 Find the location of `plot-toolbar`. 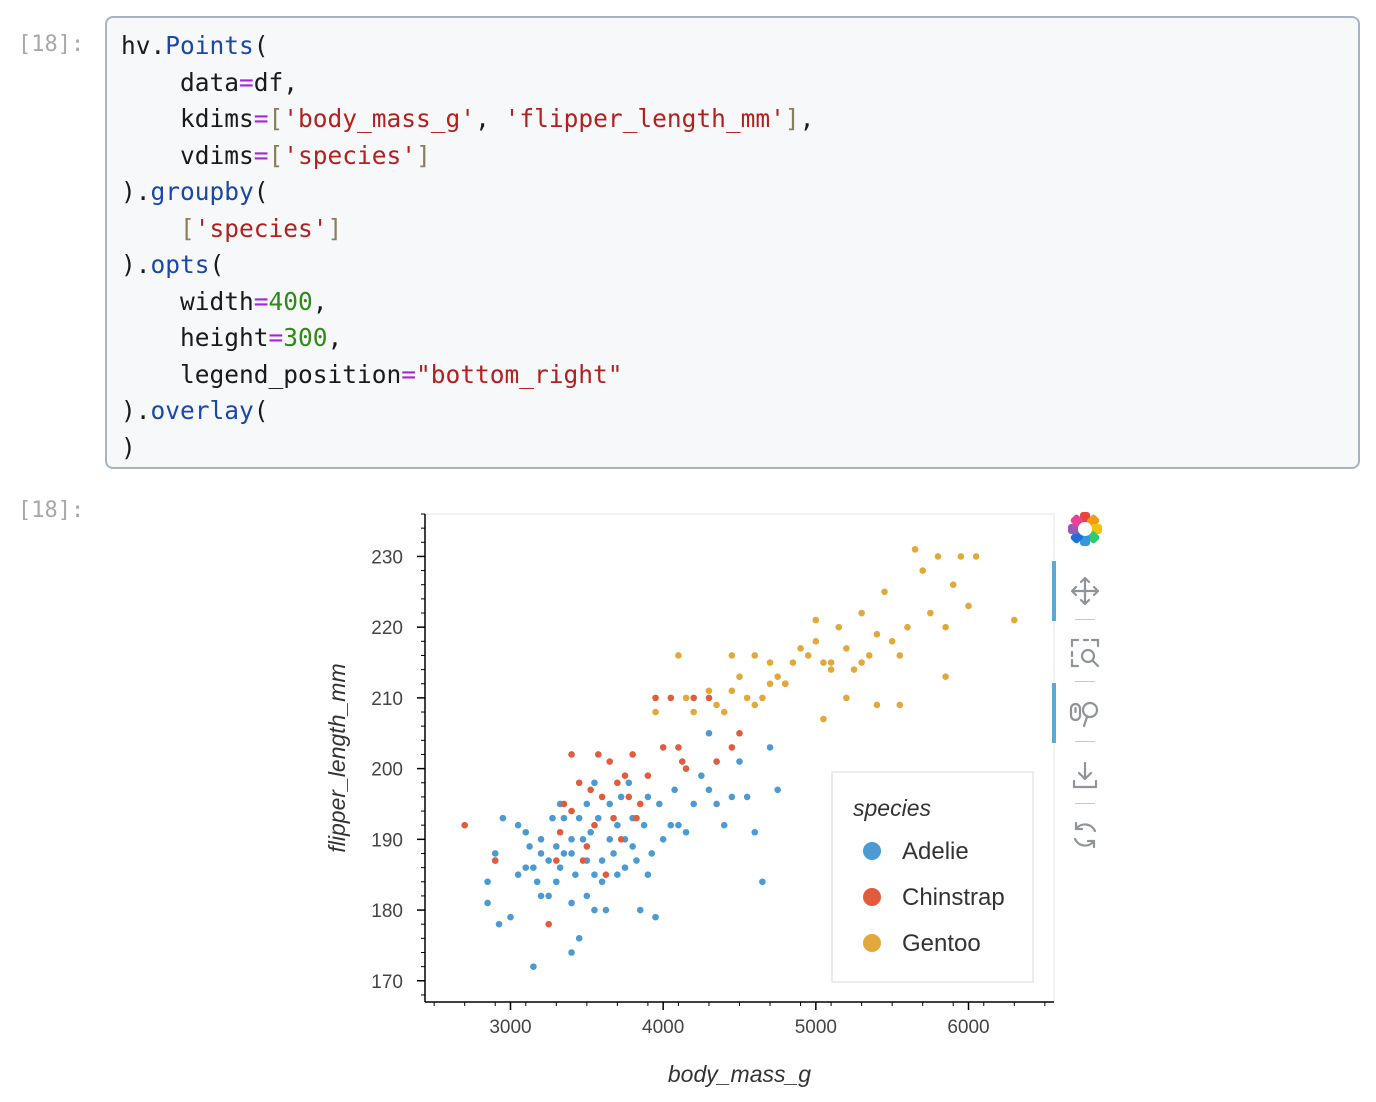

plot-toolbar is located at coordinates (1083, 685).